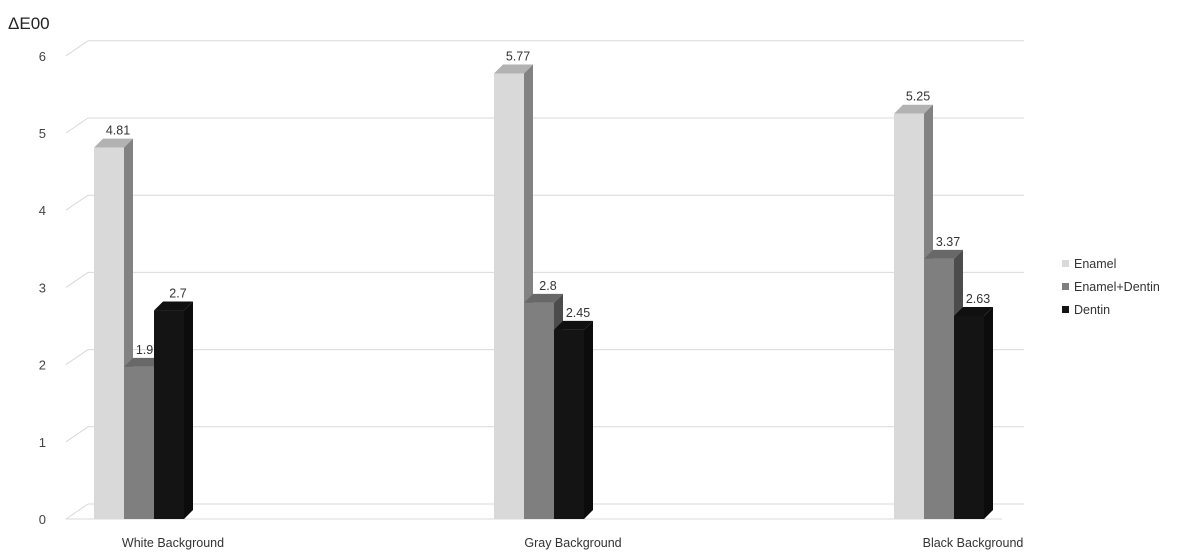 This screenshot has width=1187, height=558. I want to click on x-tick-label: Gray Background, so click(572, 543).